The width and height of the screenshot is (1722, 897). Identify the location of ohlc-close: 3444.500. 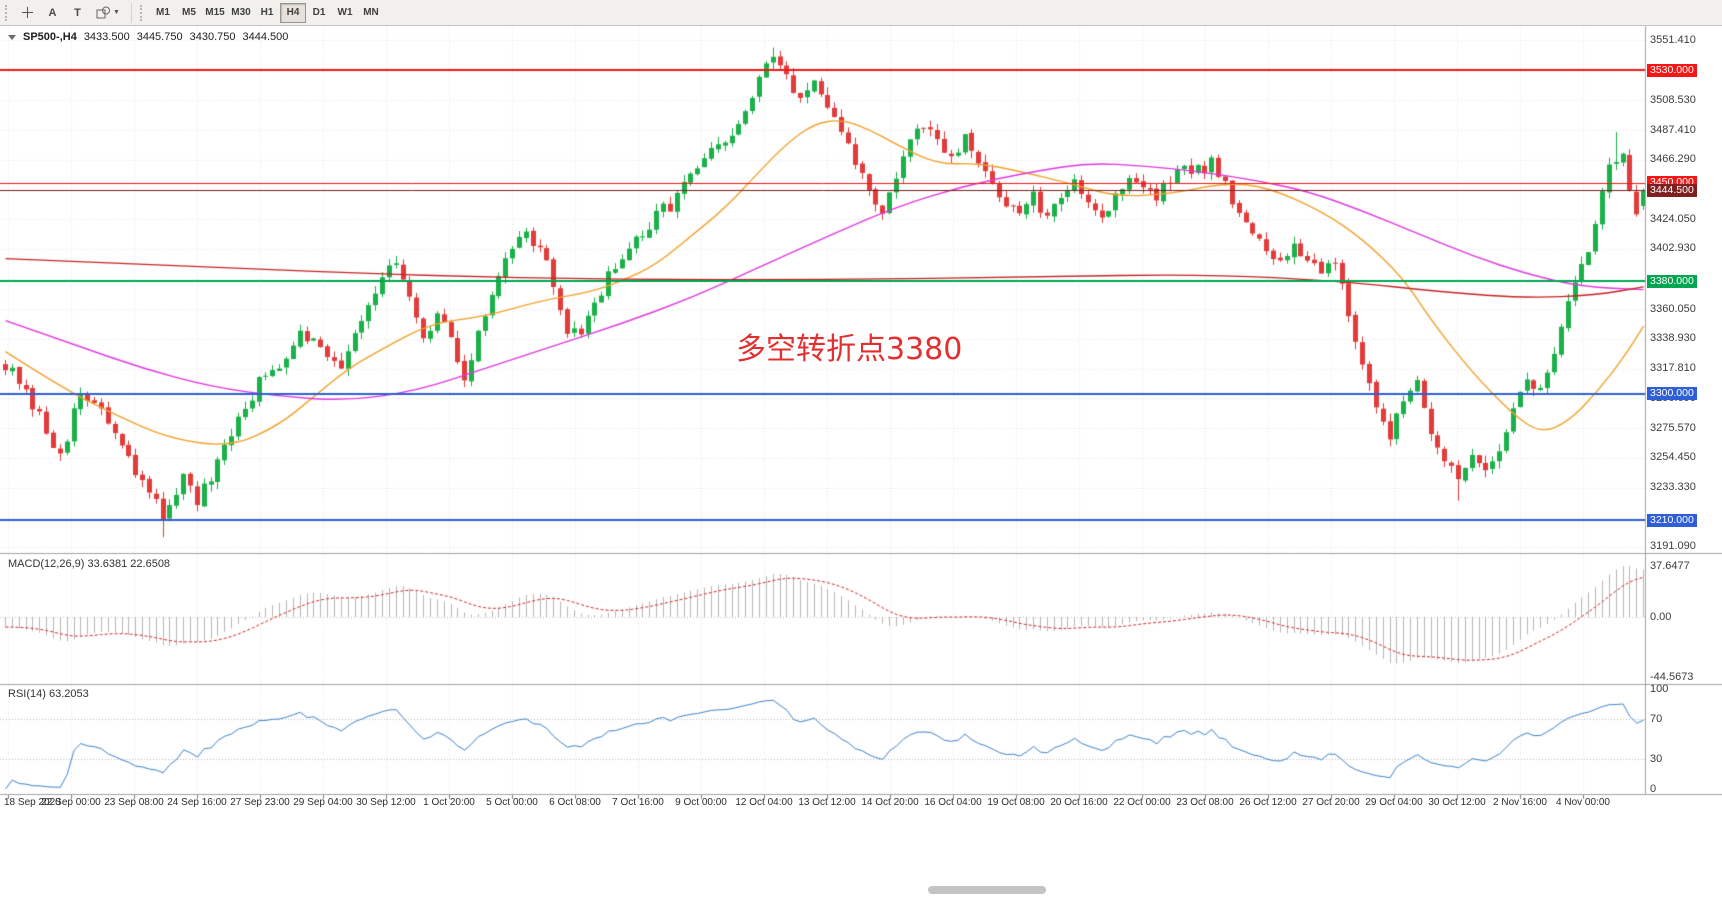
(265, 37).